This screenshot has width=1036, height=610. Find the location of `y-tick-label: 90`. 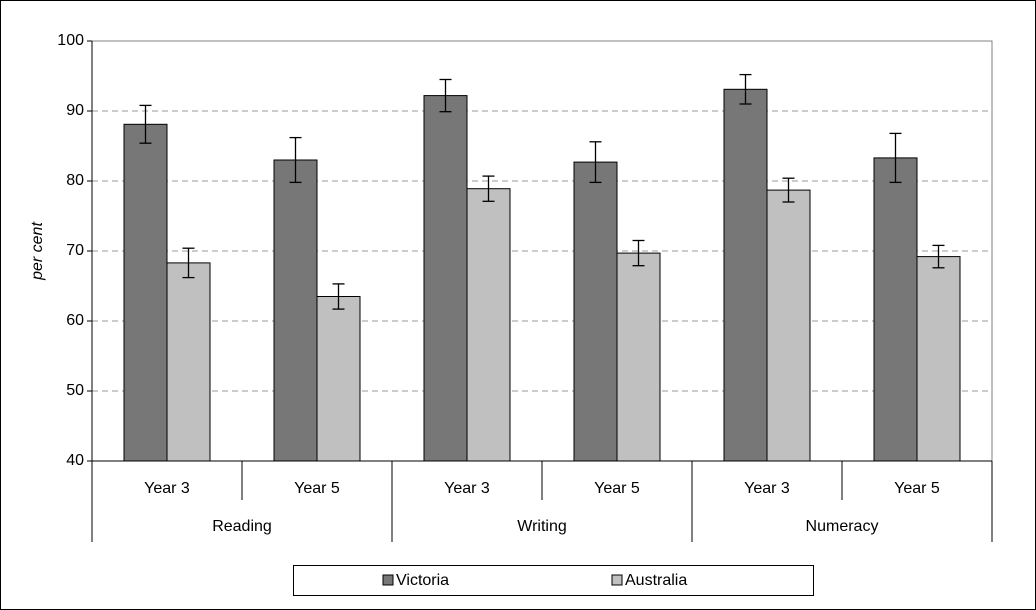

y-tick-label: 90 is located at coordinates (75, 110).